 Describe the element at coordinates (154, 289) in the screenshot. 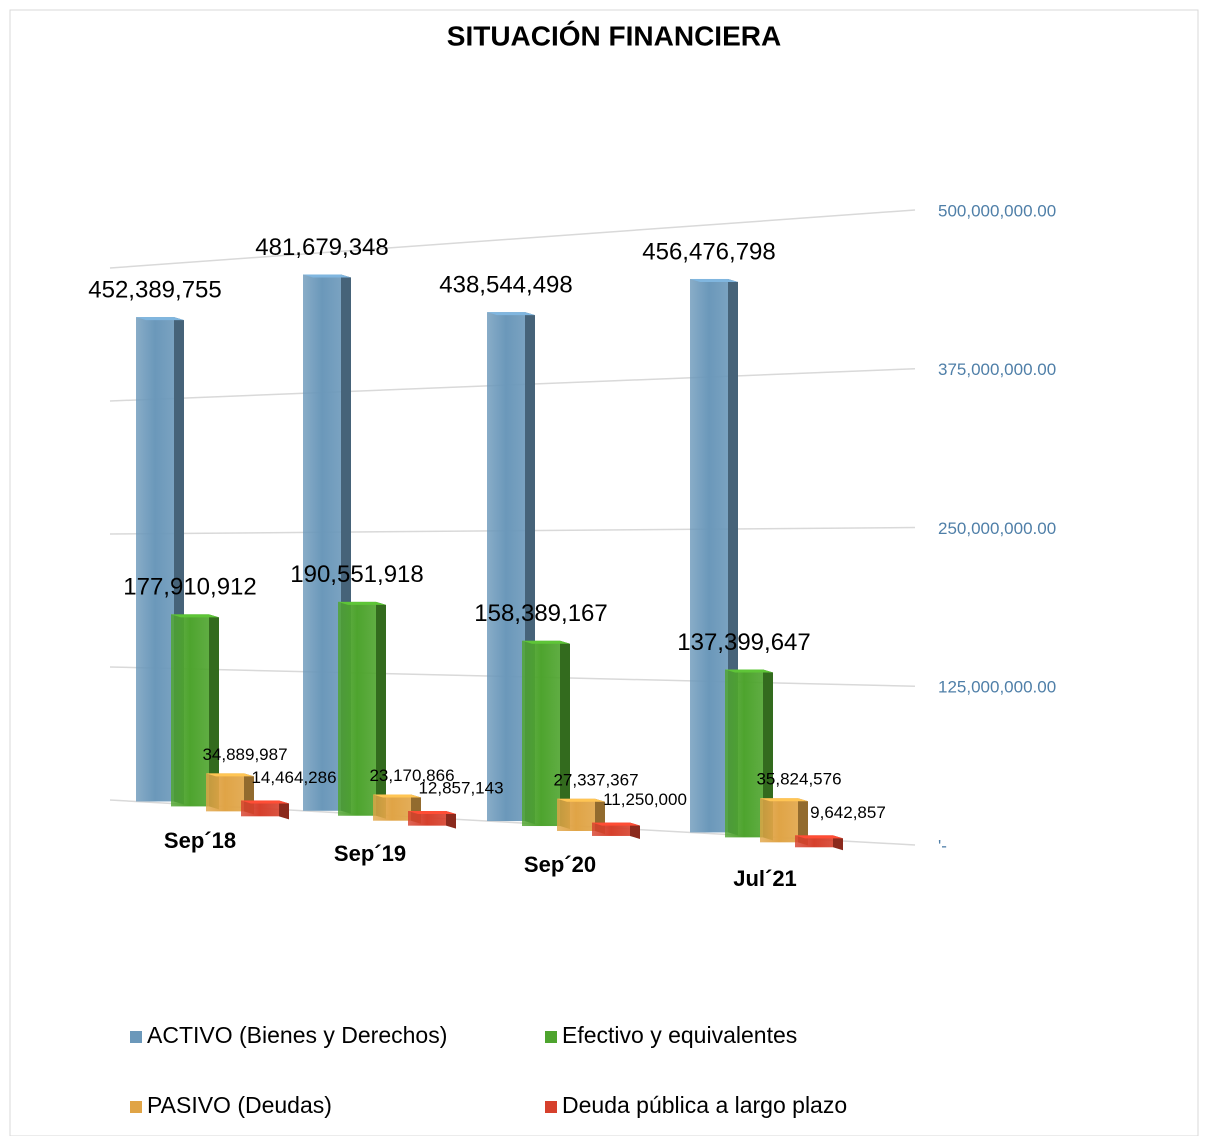

I see `data-label: 452,389,755` at that location.